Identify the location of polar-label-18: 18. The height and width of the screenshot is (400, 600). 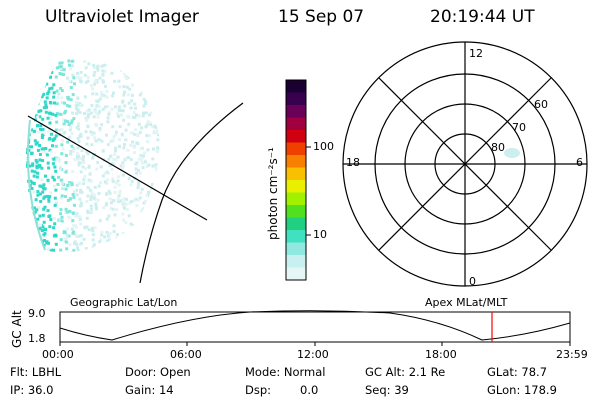
(353, 162).